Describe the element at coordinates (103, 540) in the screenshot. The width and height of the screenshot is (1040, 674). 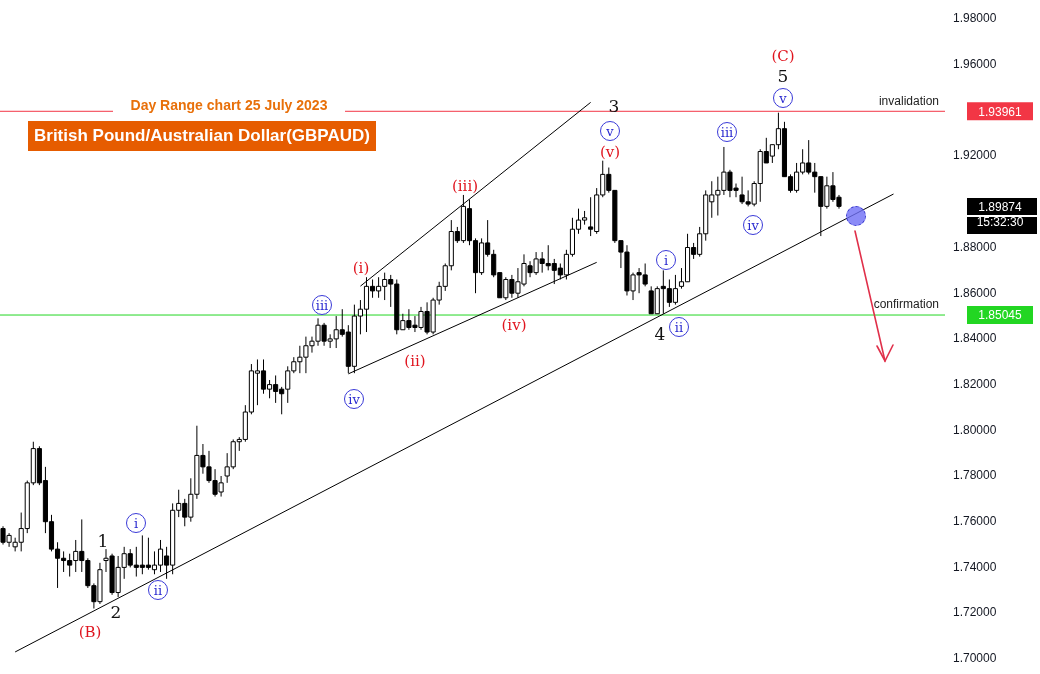
I see `annotation: 1` at that location.